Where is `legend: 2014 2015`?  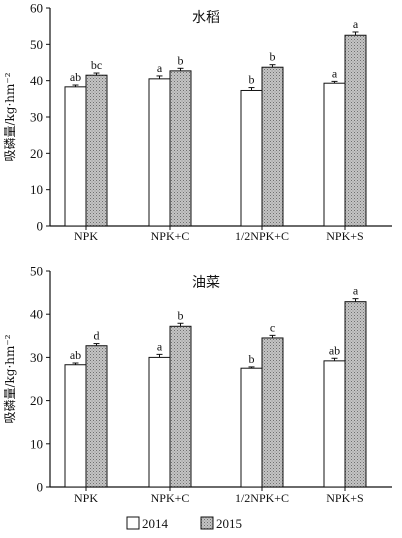
legend: 2014 2015 is located at coordinates (184, 523).